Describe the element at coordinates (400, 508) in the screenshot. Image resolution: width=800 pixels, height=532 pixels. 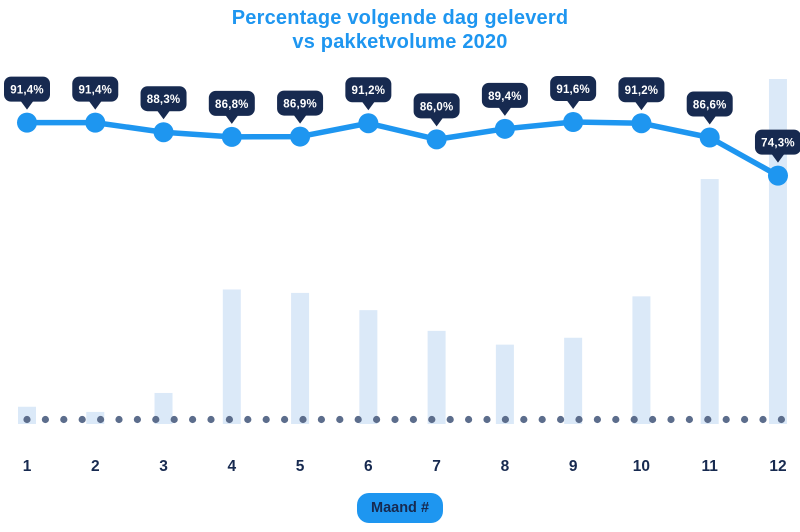
I see `x-axis-title-badge: Maand #` at that location.